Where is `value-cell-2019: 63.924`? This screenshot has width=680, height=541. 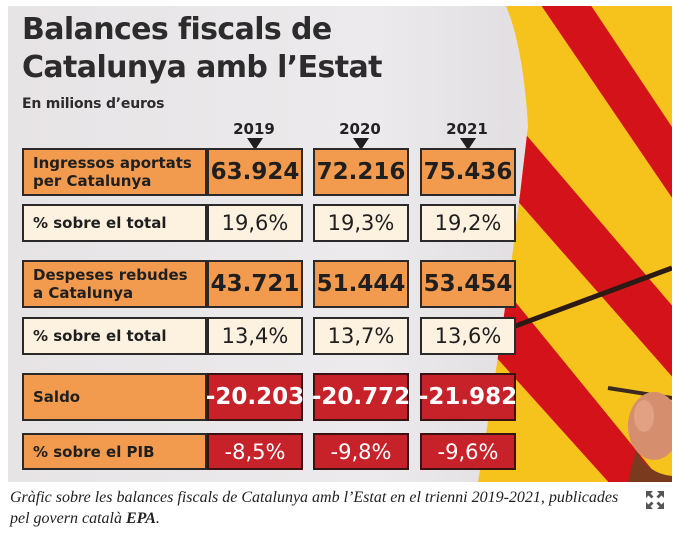 value-cell-2019: 63.924 is located at coordinates (255, 172).